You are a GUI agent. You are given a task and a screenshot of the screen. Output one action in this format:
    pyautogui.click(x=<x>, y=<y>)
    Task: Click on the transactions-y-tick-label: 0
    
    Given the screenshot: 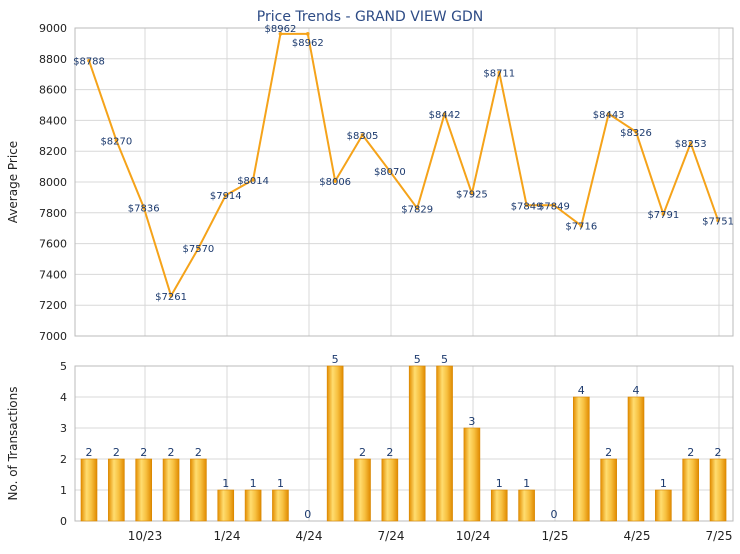 What is the action you would take?
    pyautogui.click(x=63, y=521)
    